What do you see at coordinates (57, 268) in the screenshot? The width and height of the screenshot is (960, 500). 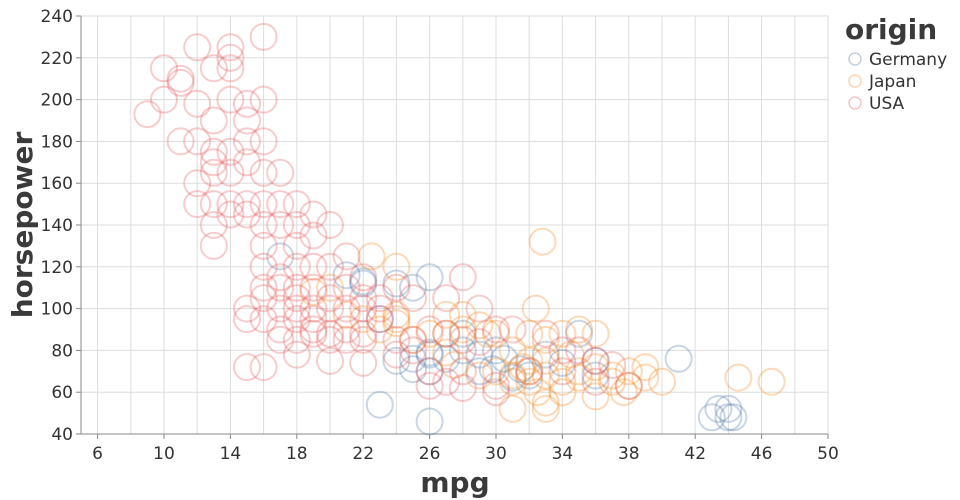 I see `y-tick-label: 120` at bounding box center [57, 268].